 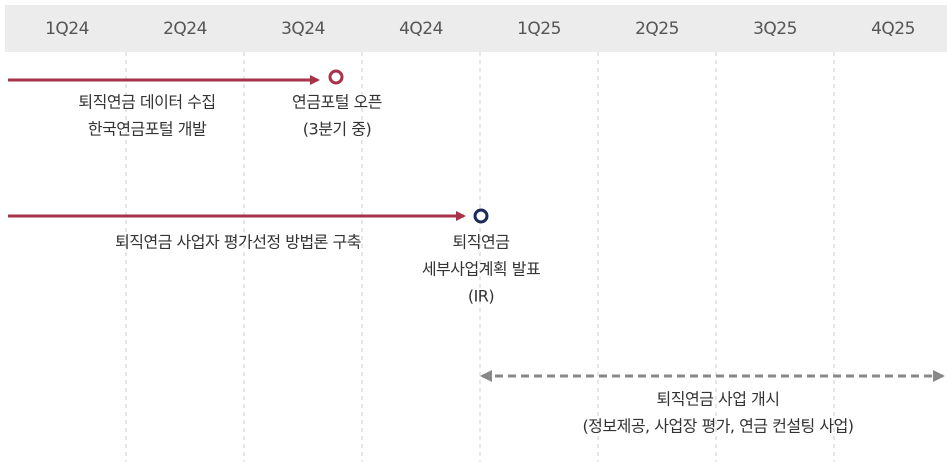 What do you see at coordinates (303, 29) in the screenshot?
I see `quarter-label: 3Q24` at bounding box center [303, 29].